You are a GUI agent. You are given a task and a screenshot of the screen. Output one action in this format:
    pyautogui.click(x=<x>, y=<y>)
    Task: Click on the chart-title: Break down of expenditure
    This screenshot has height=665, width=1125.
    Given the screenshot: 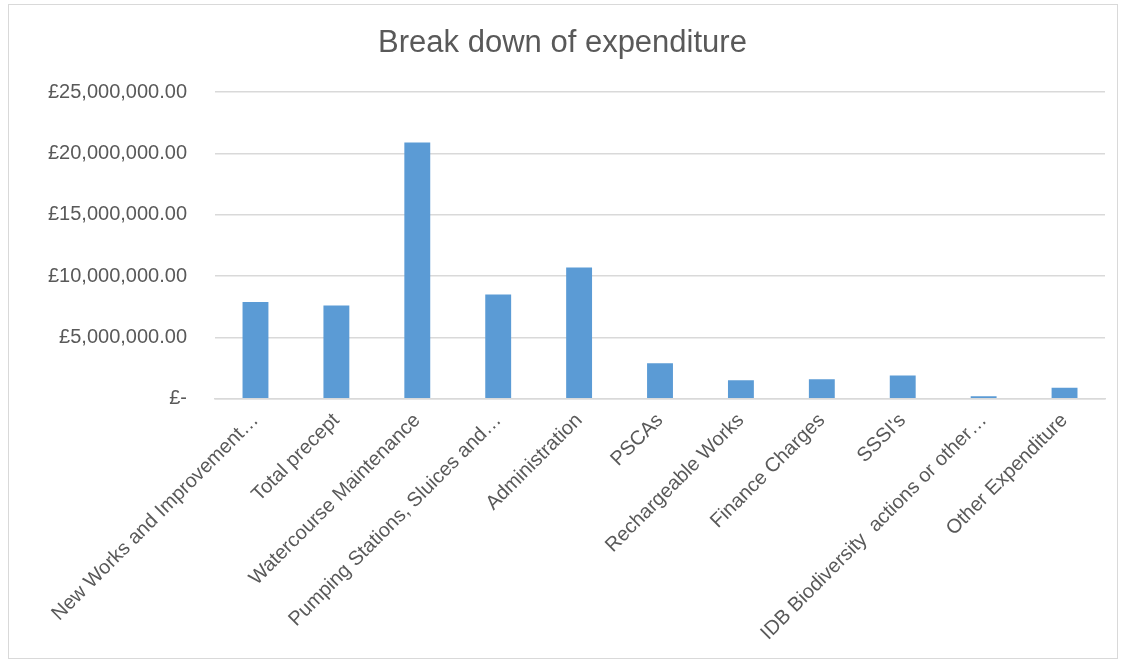 What is the action you would take?
    pyautogui.click(x=562, y=42)
    